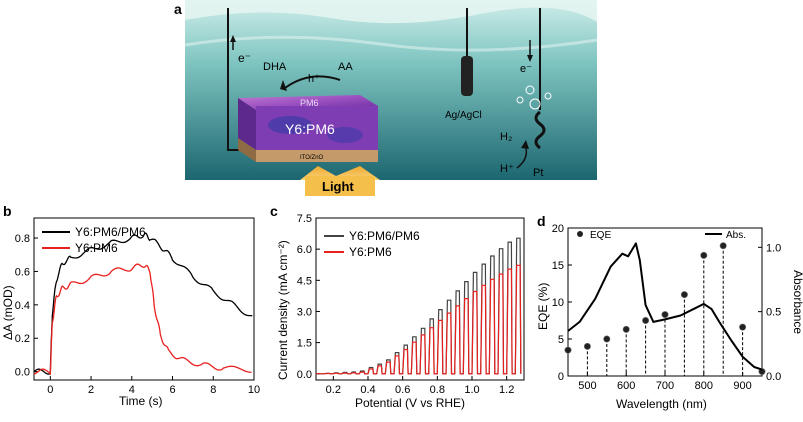 The height and width of the screenshot is (422, 803). I want to click on x-tick-label: 8, so click(213, 390).